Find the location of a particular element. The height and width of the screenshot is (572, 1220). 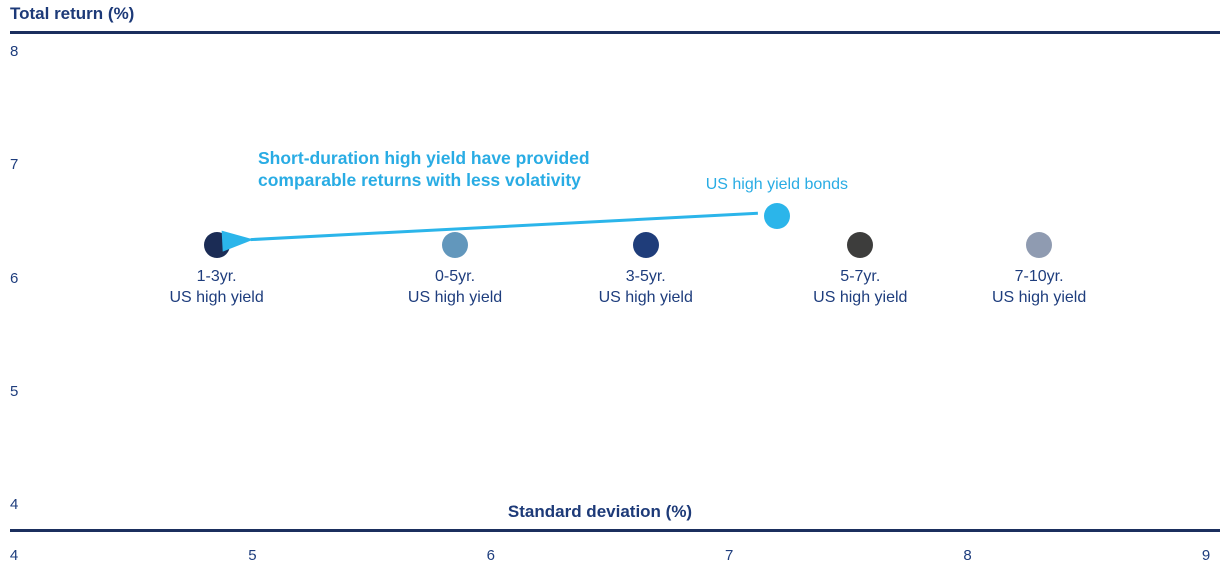

point-label-line-1: 3-5yr. is located at coordinates (645, 276).